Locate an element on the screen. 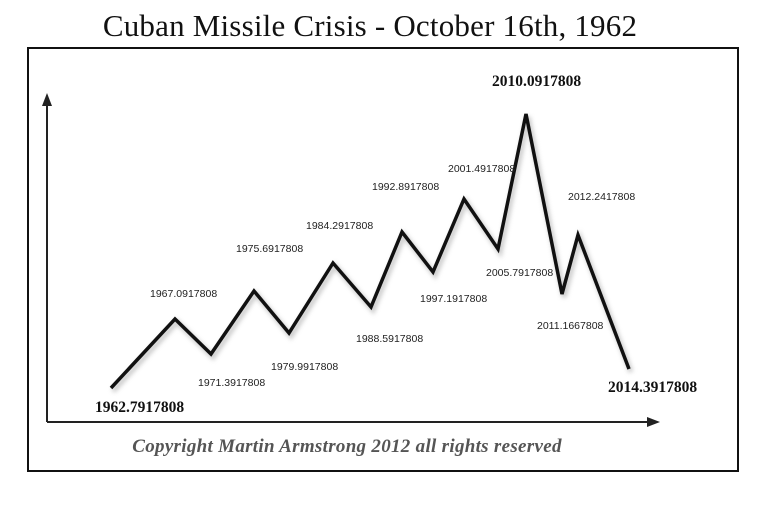  point-label: 1979.9917808 is located at coordinates (304, 367).